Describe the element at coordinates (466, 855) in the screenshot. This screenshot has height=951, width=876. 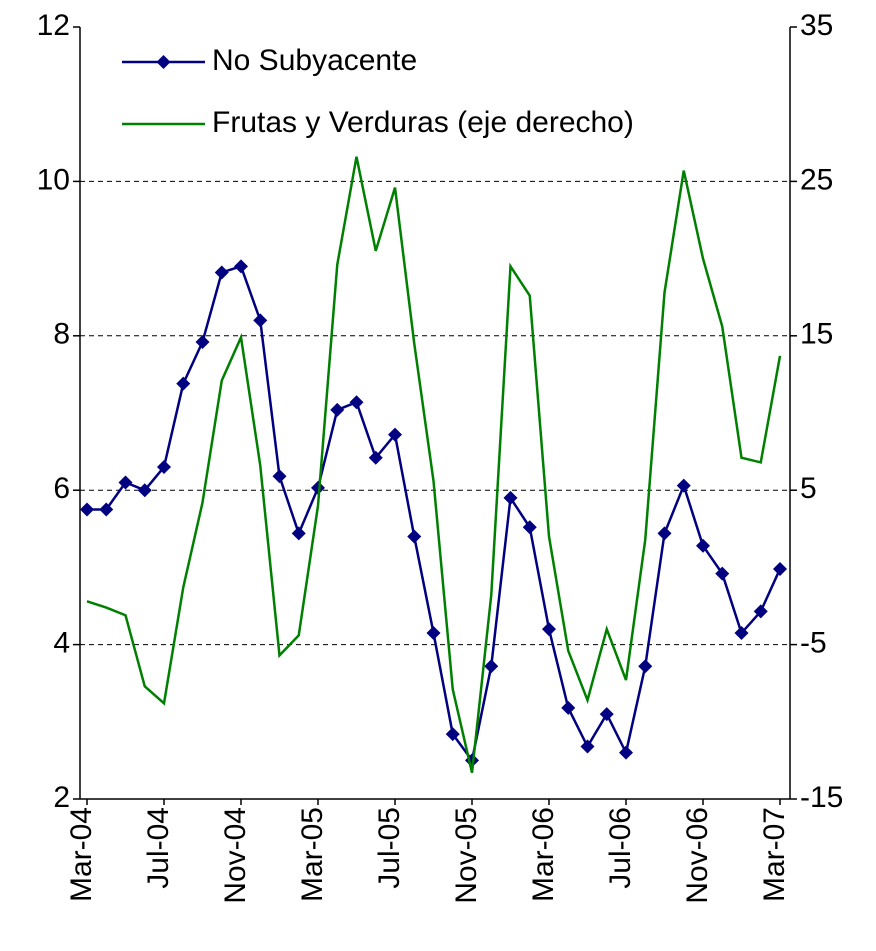
I see `x-tick-label: Nov-05` at that location.